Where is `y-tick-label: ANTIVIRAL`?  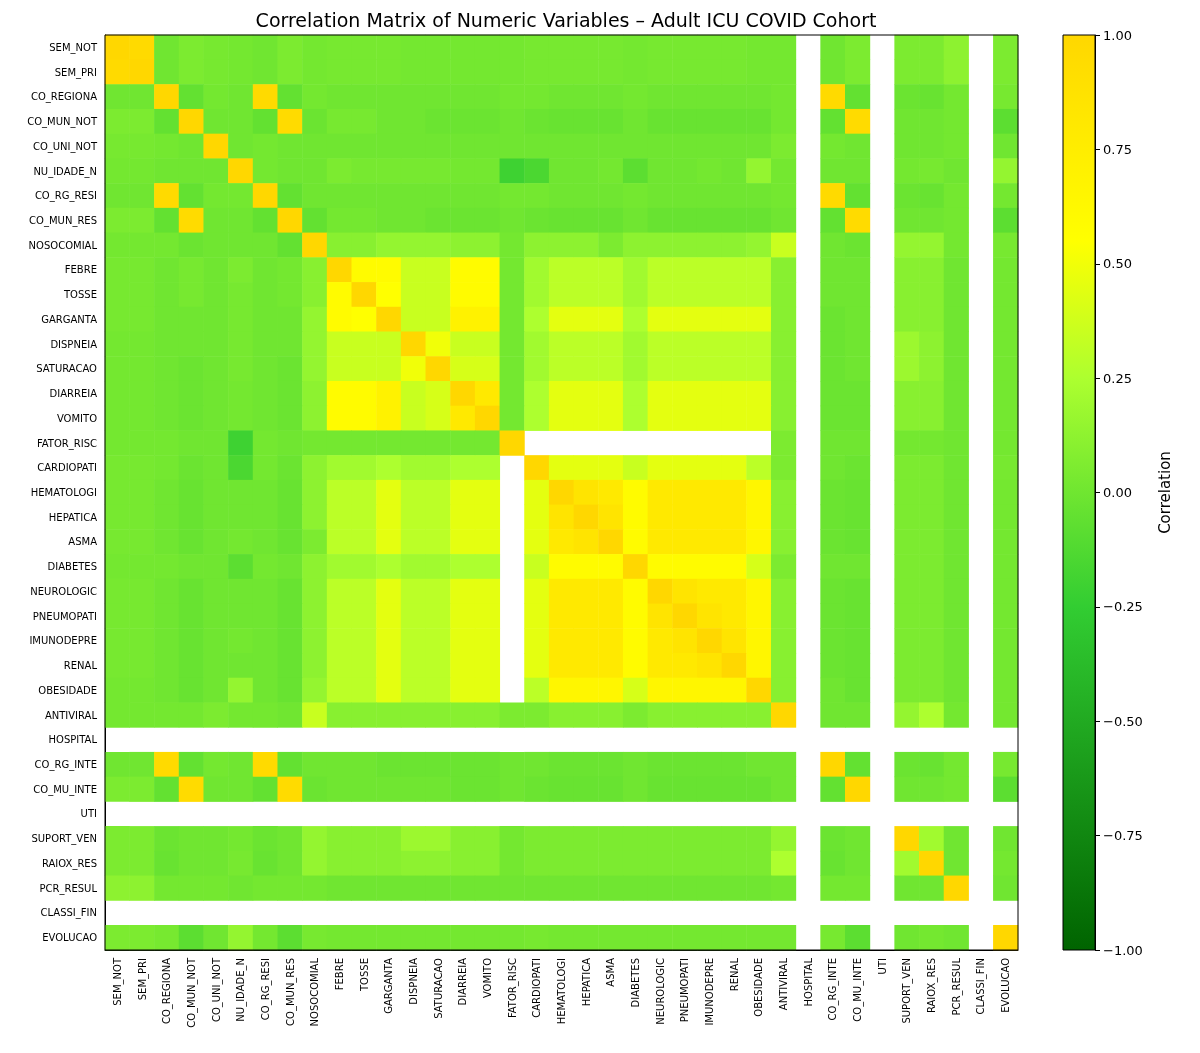 y-tick-label: ANTIVIRAL is located at coordinates (71, 715).